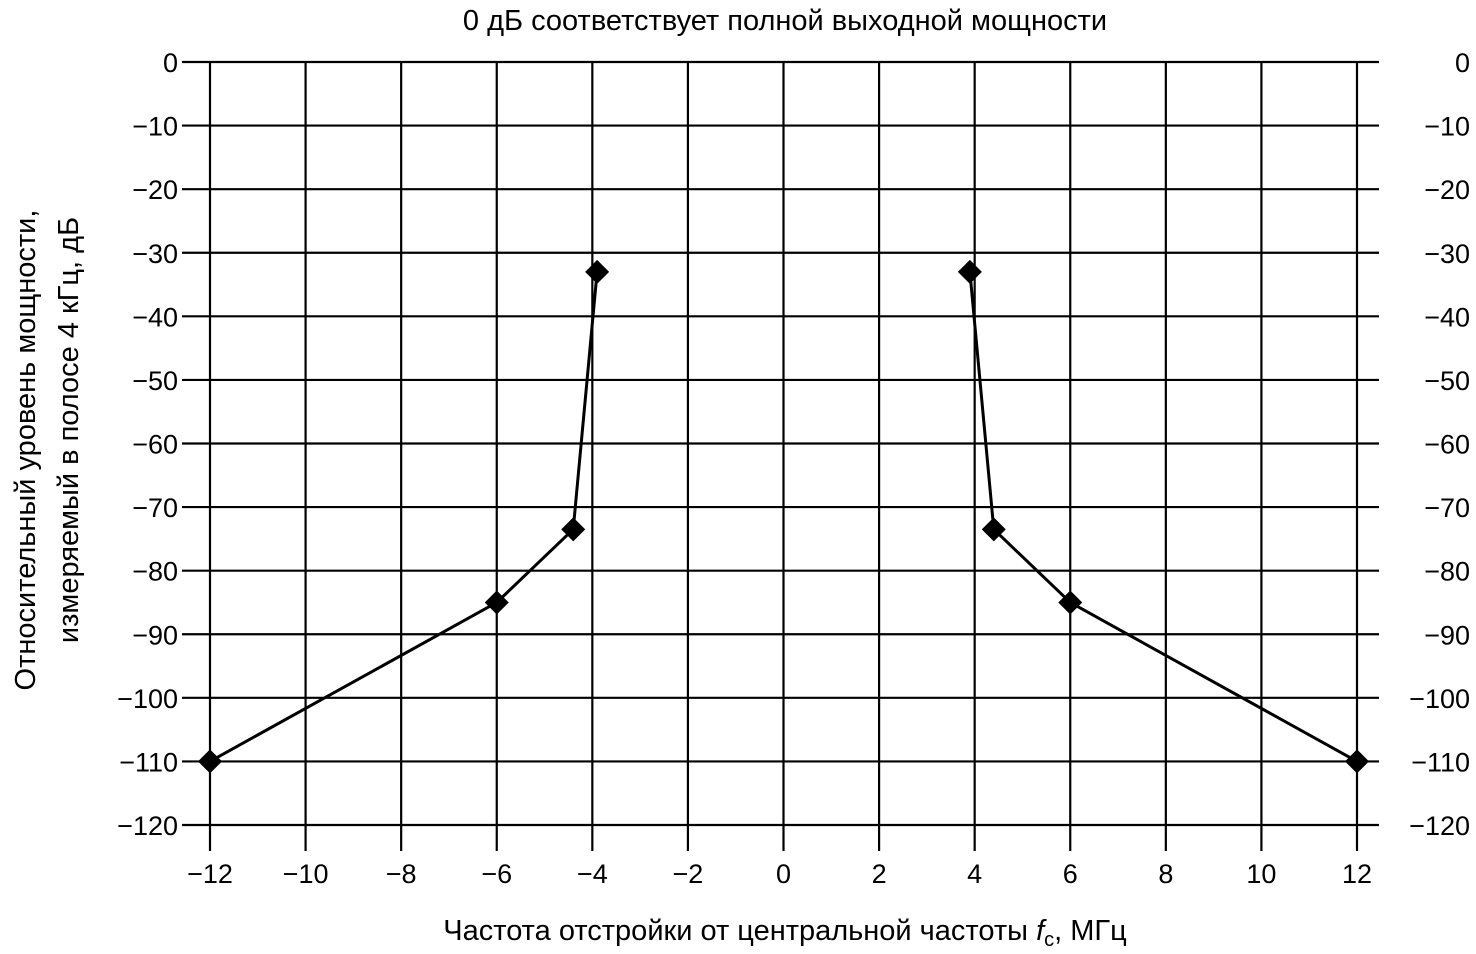 Image resolution: width=1476 pixels, height=954 pixels. Describe the element at coordinates (210, 874) in the screenshot. I see `x-tick-label: −12` at that location.